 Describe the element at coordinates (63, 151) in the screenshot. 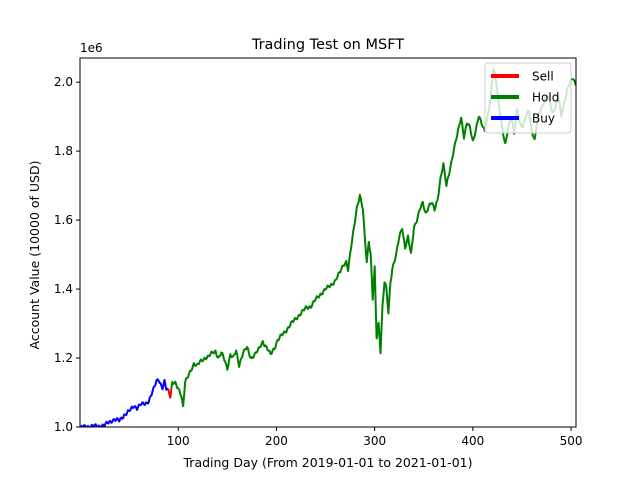

I see `y-tick-label: 1.8` at that location.